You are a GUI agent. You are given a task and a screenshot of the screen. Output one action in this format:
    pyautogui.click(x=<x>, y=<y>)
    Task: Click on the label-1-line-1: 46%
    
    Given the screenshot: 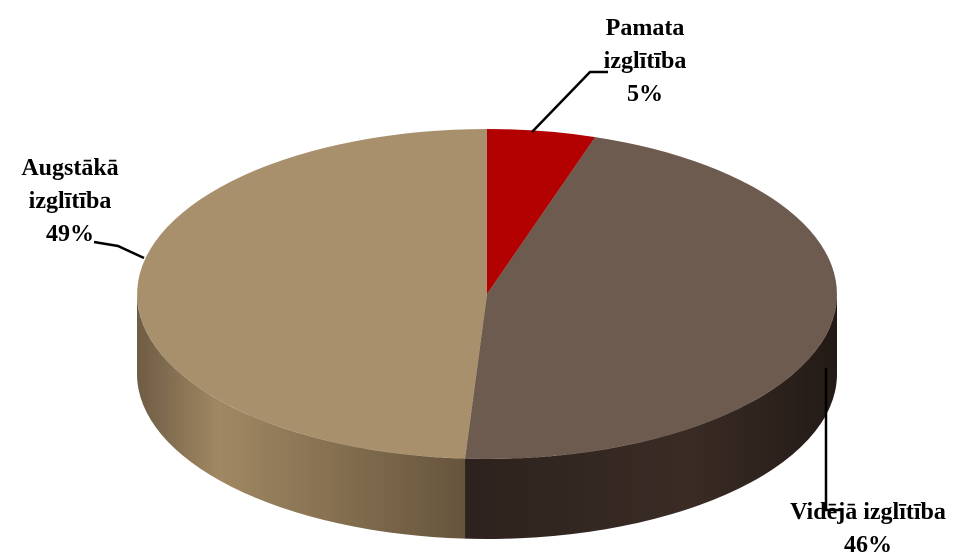 What is the action you would take?
    pyautogui.click(x=868, y=542)
    